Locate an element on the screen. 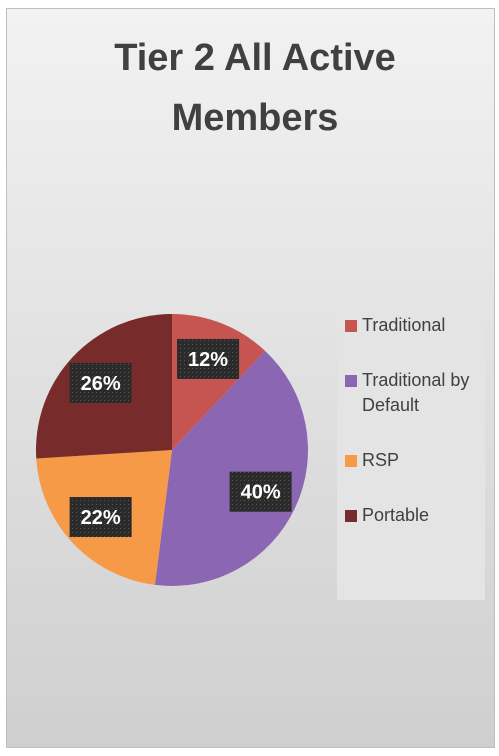  data-label: 40% is located at coordinates (261, 493).